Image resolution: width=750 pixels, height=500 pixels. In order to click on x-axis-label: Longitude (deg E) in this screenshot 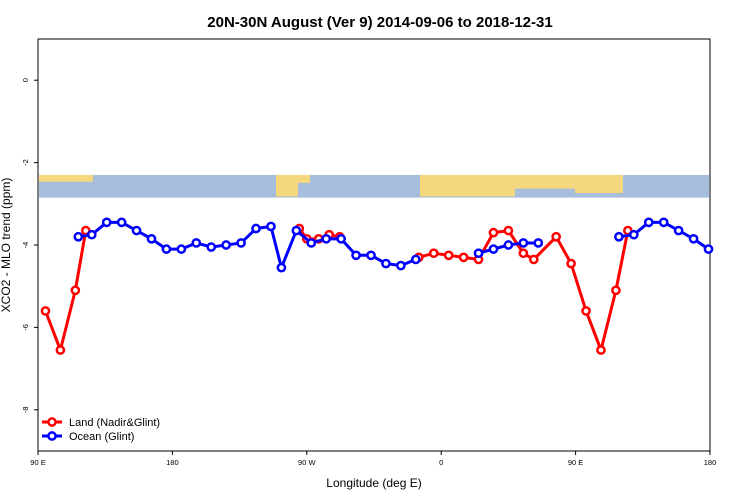, I will do `click(373, 483)`.